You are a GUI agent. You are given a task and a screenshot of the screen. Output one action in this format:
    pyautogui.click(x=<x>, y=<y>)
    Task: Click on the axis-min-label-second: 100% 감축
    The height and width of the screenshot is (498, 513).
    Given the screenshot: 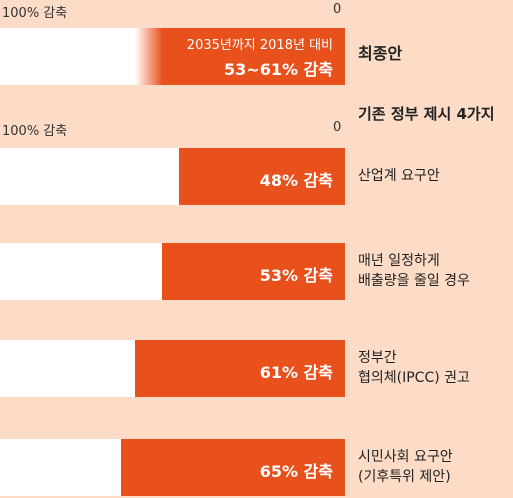 What is the action you would take?
    pyautogui.click(x=35, y=131)
    